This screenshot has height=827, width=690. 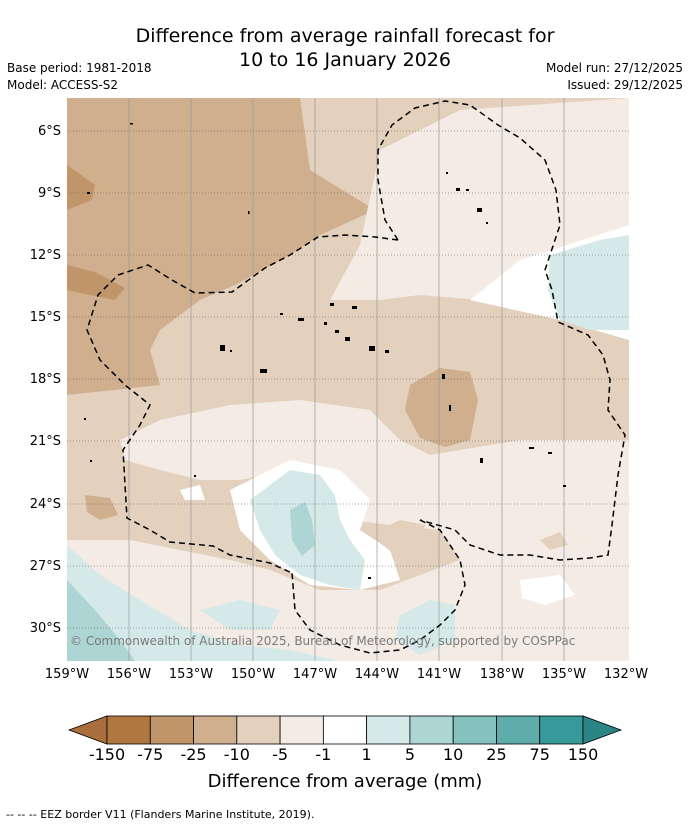 What do you see at coordinates (453, 754) in the screenshot?
I see `colorbar-tick-label: 10` at bounding box center [453, 754].